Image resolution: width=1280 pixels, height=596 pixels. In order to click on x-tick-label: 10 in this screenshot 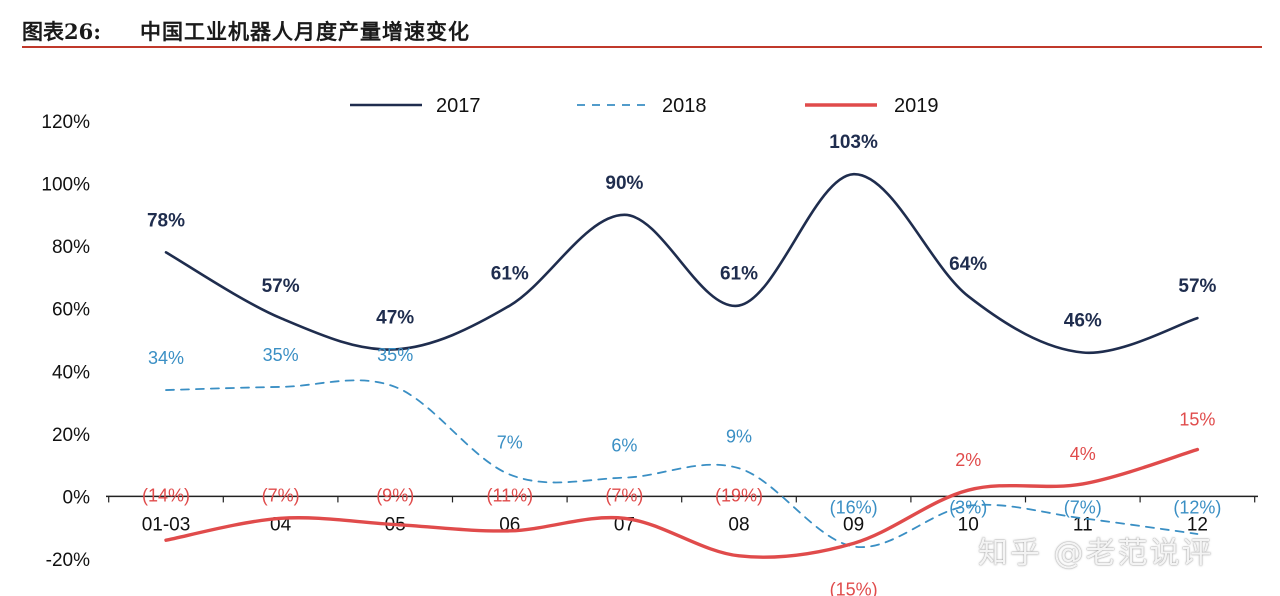, I will do `click(968, 524)`.